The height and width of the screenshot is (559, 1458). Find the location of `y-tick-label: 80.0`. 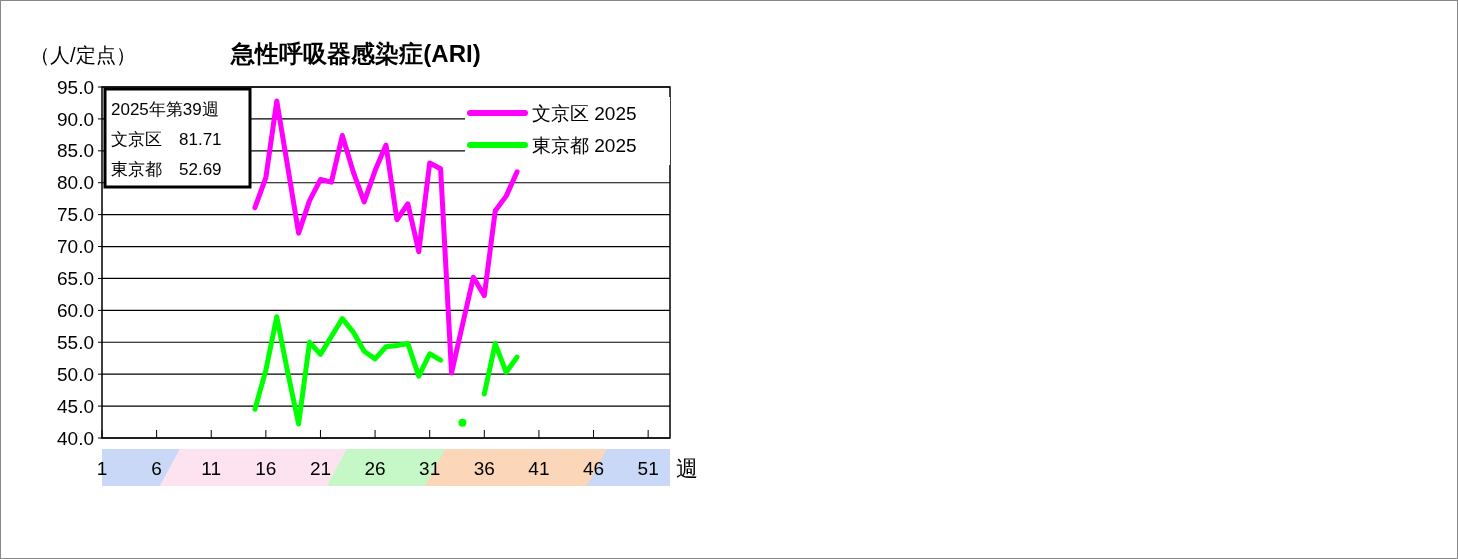

y-tick-label: 80.0 is located at coordinates (75, 183).